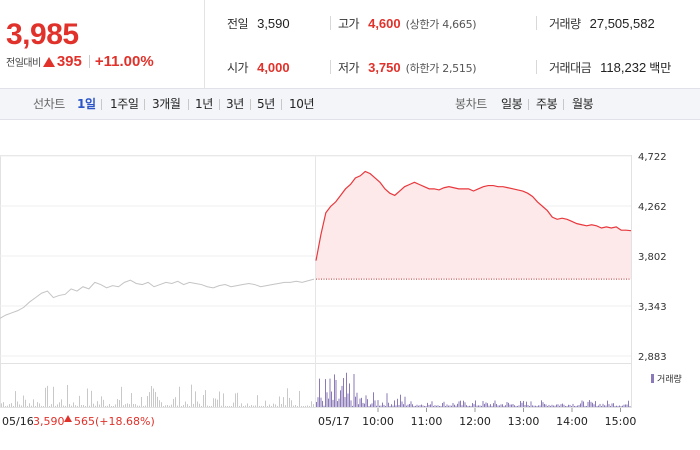 The width and height of the screenshot is (700, 450). Describe the element at coordinates (86, 104) in the screenshot. I see `period-tab-1d: 1일` at that location.